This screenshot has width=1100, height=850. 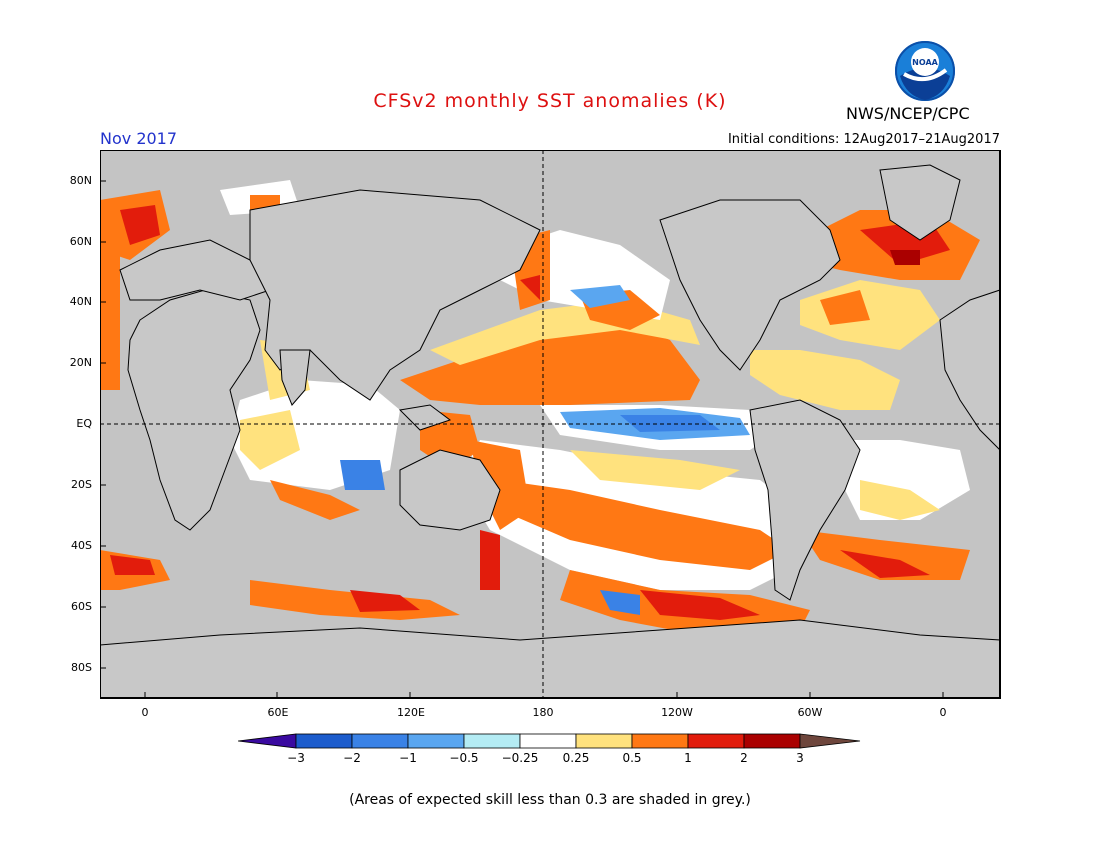 I want to click on africa-land-east-repeat, so click(x=970, y=370).